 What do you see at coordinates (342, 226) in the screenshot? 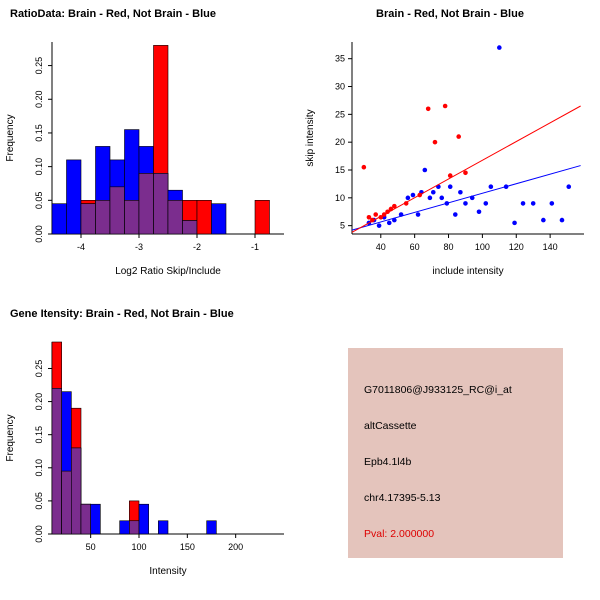
I see `svg-text: 5` at bounding box center [342, 226].